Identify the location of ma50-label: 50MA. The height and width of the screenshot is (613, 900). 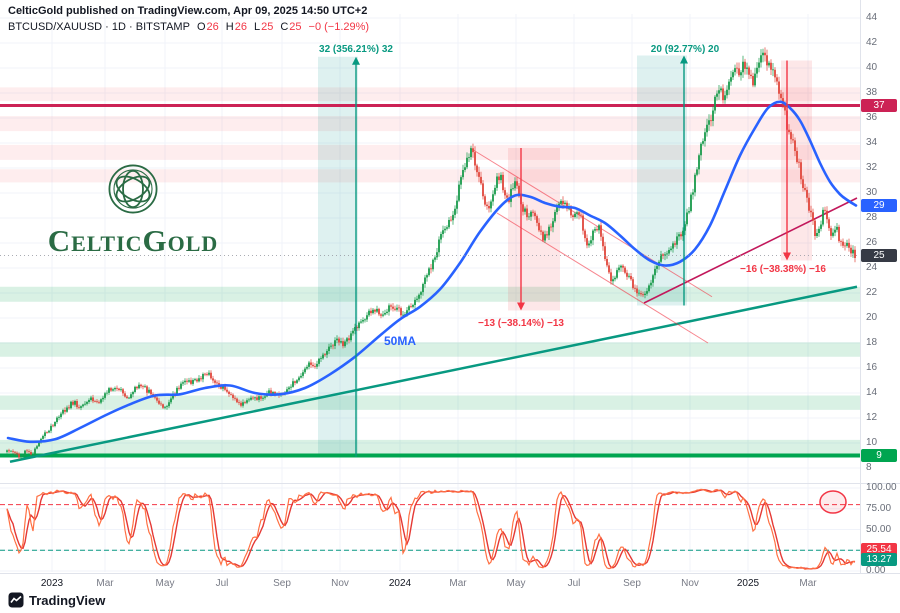
(400, 341).